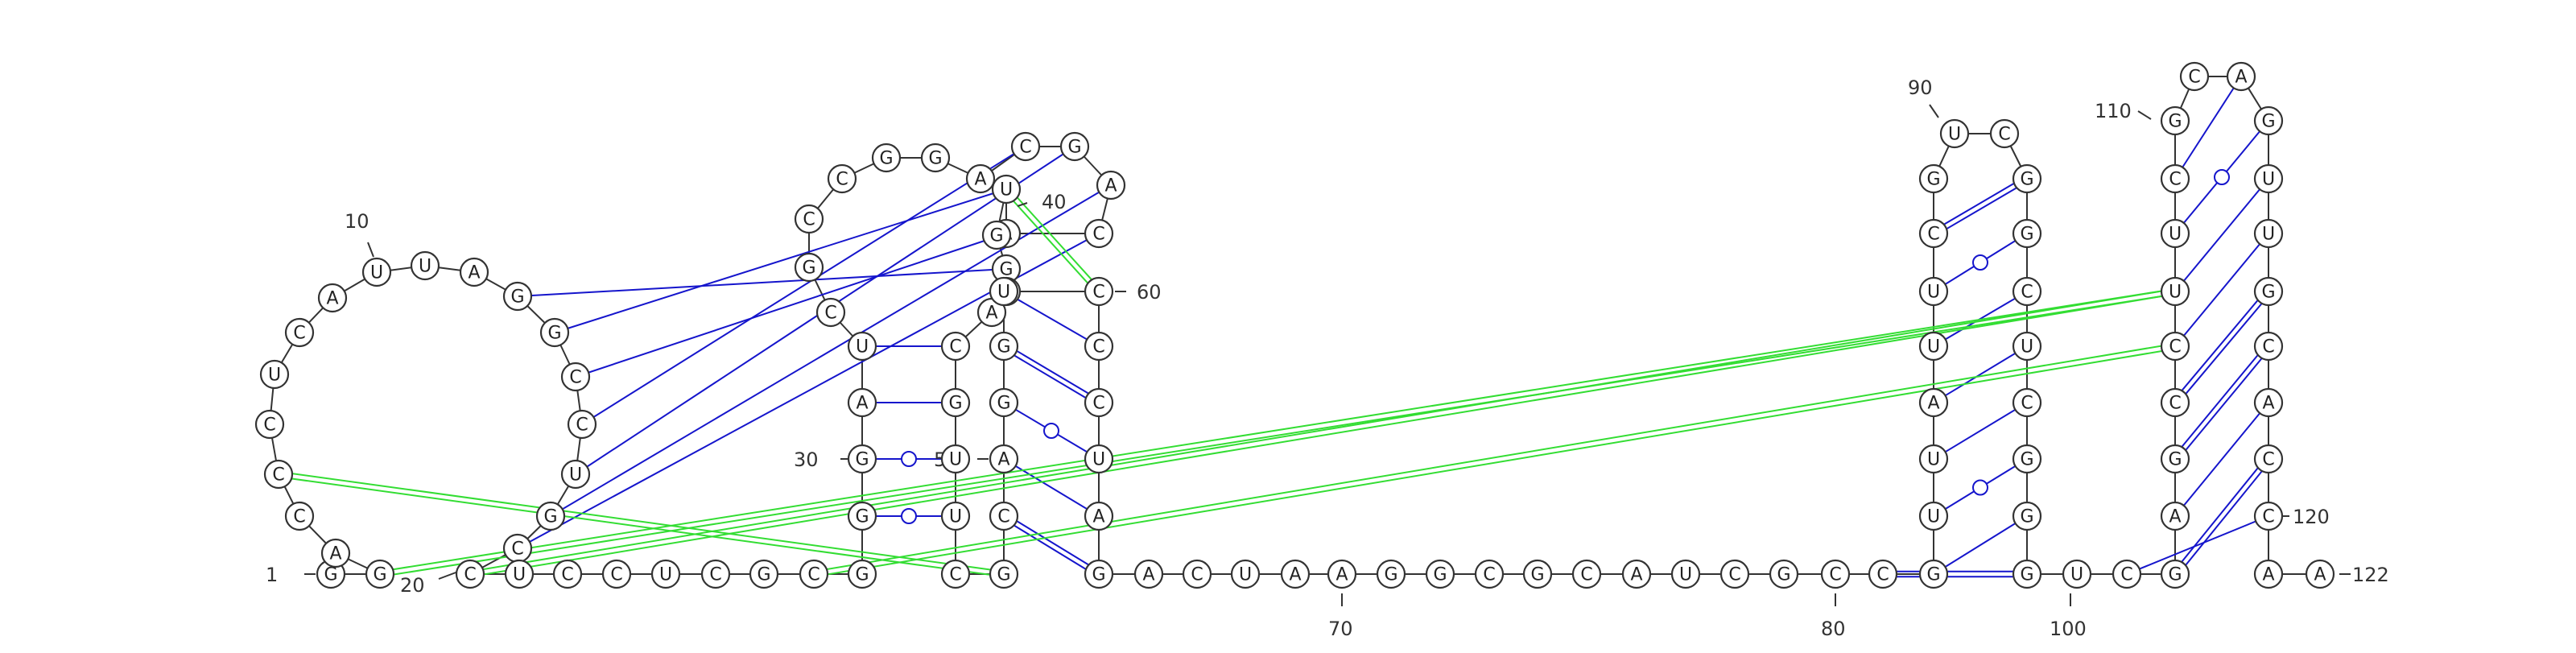  What do you see at coordinates (1004, 459) in the screenshot?
I see `nucleotide-57: A` at bounding box center [1004, 459].